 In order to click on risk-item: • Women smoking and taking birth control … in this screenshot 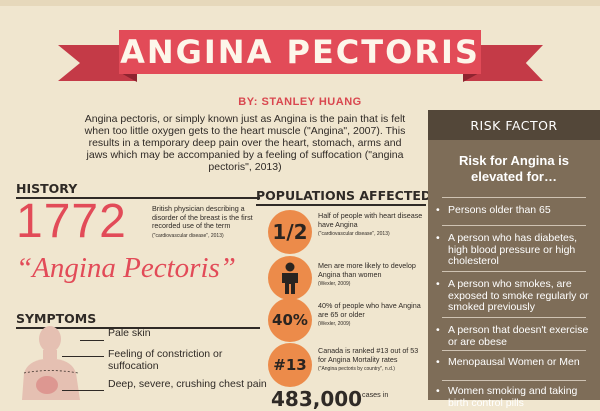, I will do `click(507, 397)`.